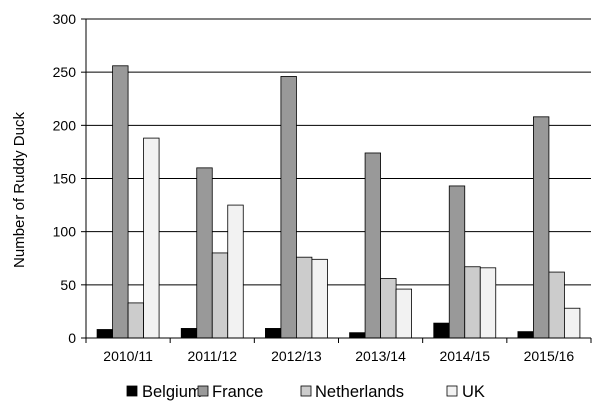  What do you see at coordinates (237, 392) in the screenshot?
I see `legend-label: France` at bounding box center [237, 392].